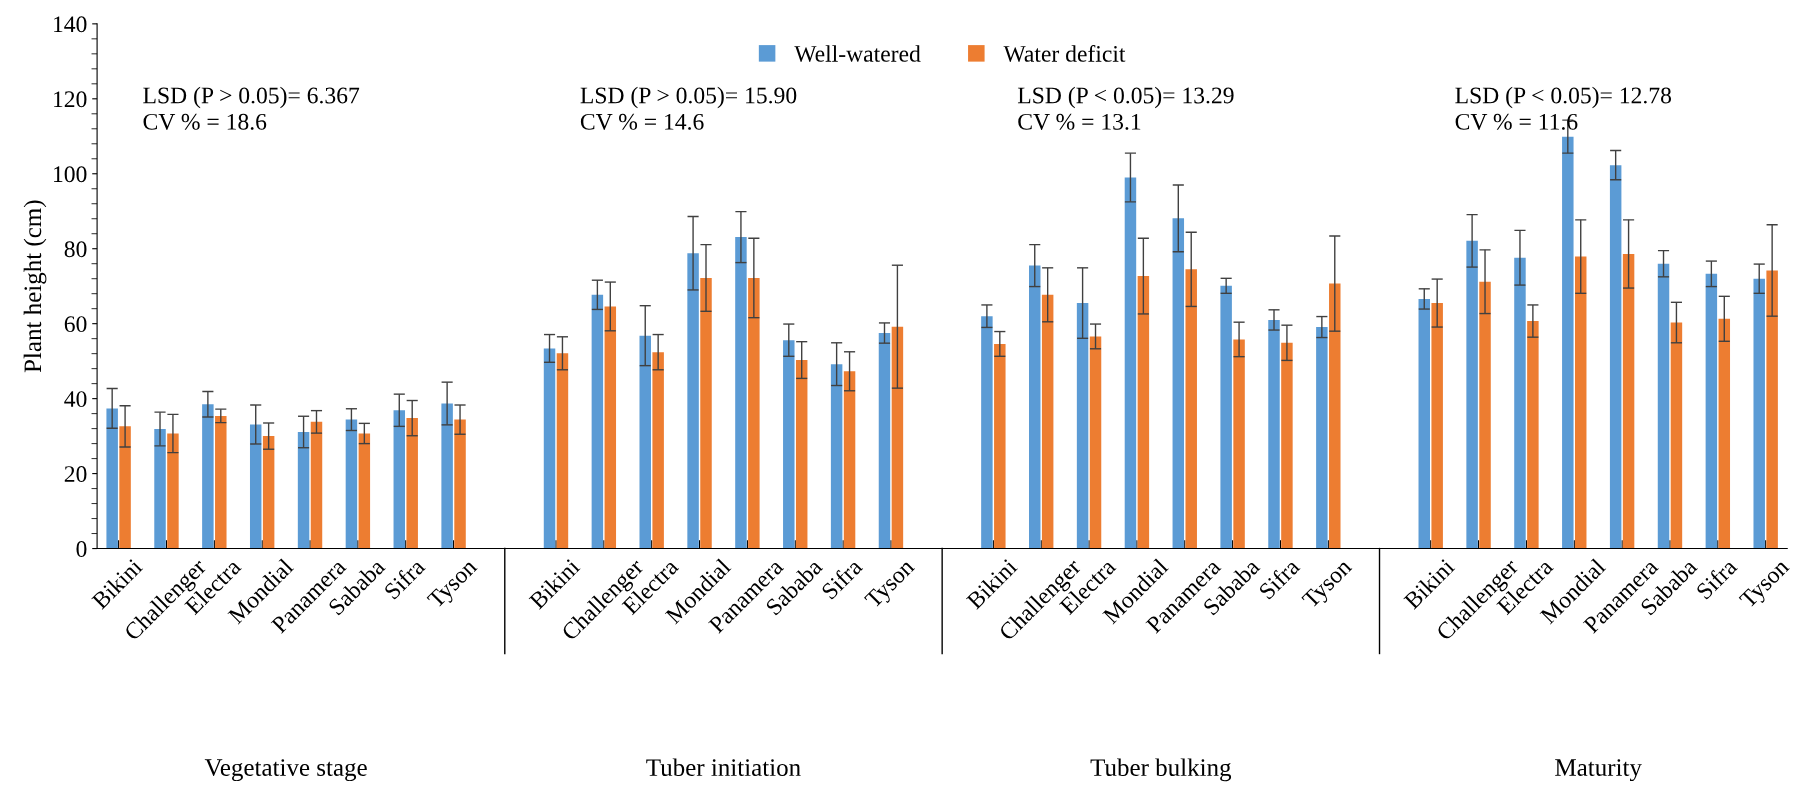  I want to click on text: Vegetative stage, so click(285, 770).